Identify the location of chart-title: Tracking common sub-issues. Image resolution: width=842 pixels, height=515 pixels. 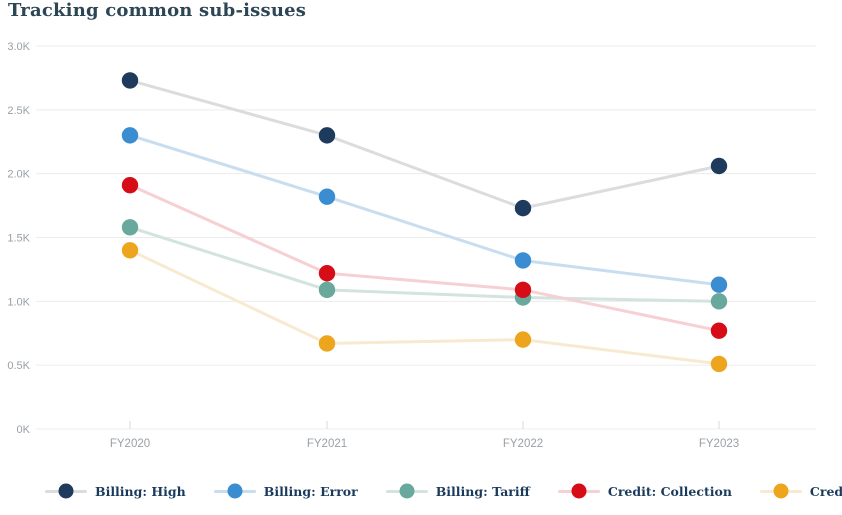
(157, 10).